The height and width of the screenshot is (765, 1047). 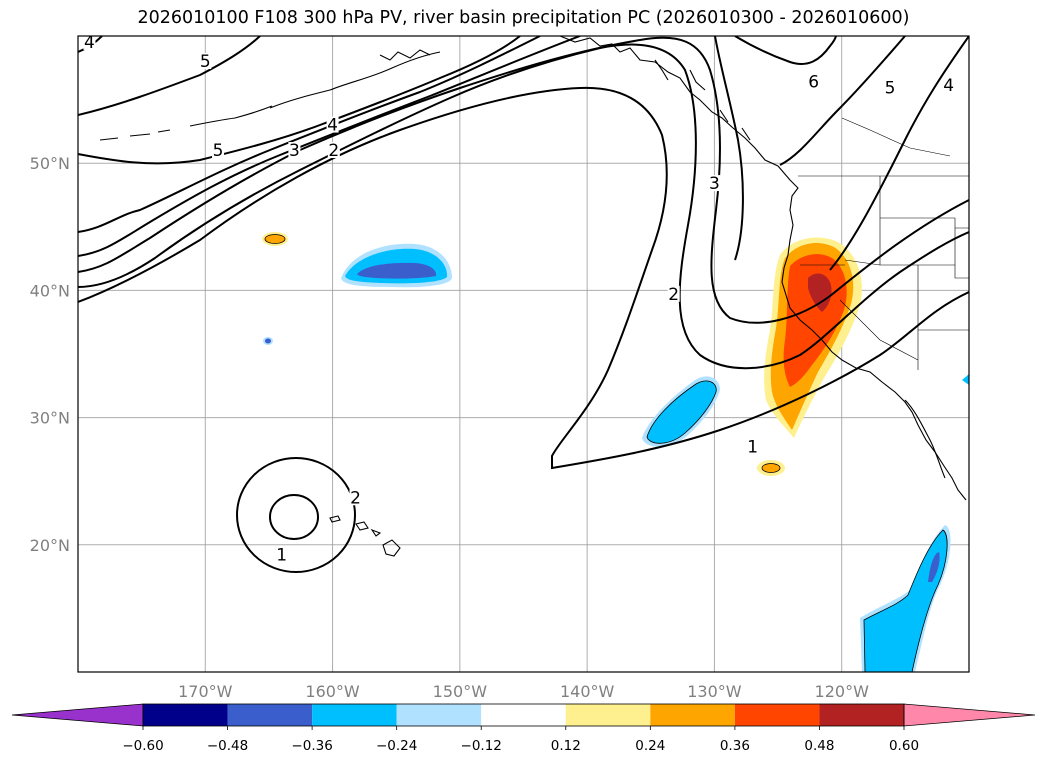 I want to click on colorbar-tick-label: −0.24, so click(x=396, y=746).